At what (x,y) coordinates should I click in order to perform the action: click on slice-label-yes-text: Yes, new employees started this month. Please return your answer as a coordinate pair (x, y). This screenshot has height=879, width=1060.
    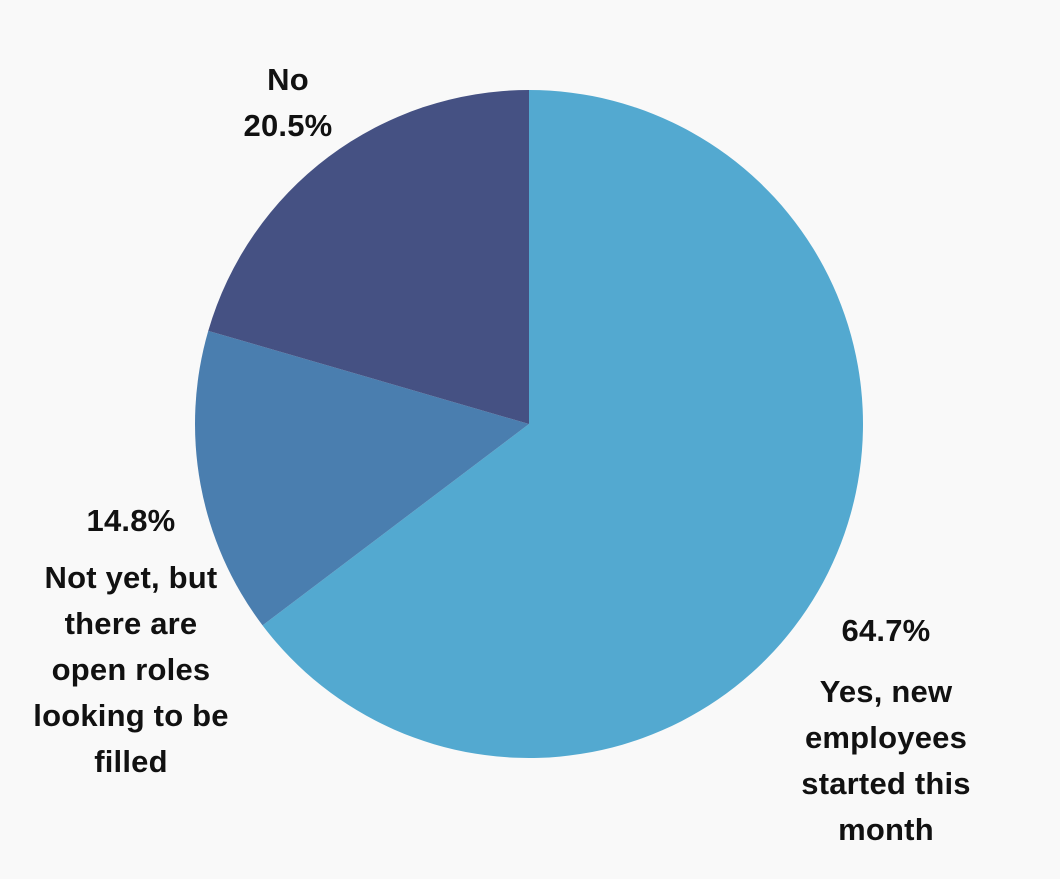
    Looking at the image, I should click on (886, 760).